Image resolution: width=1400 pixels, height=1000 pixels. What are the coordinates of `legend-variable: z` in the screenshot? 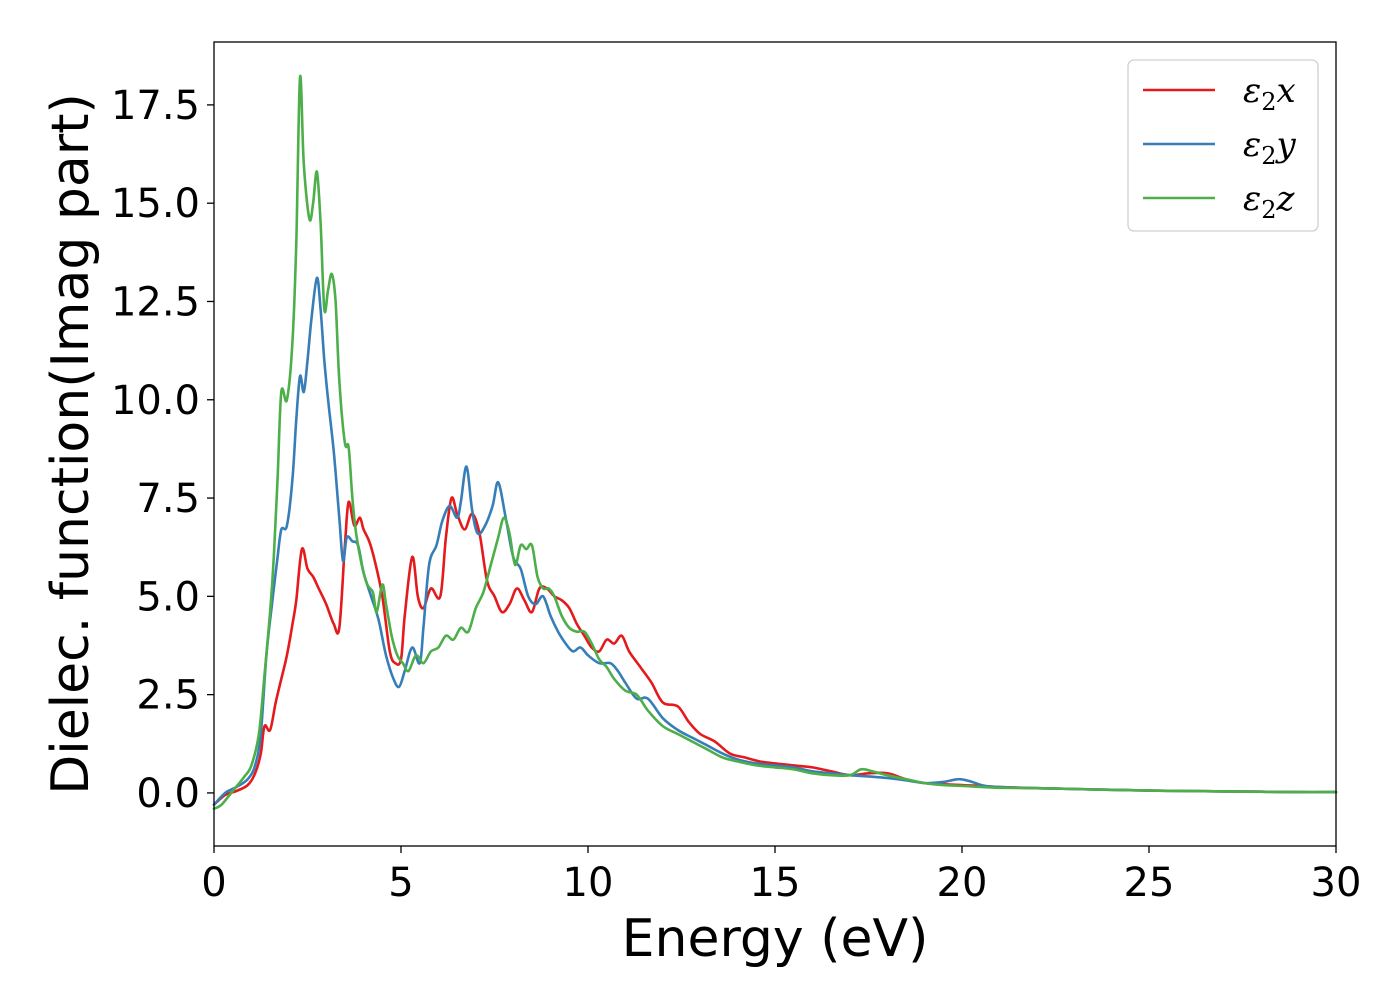 It's located at (1286, 199).